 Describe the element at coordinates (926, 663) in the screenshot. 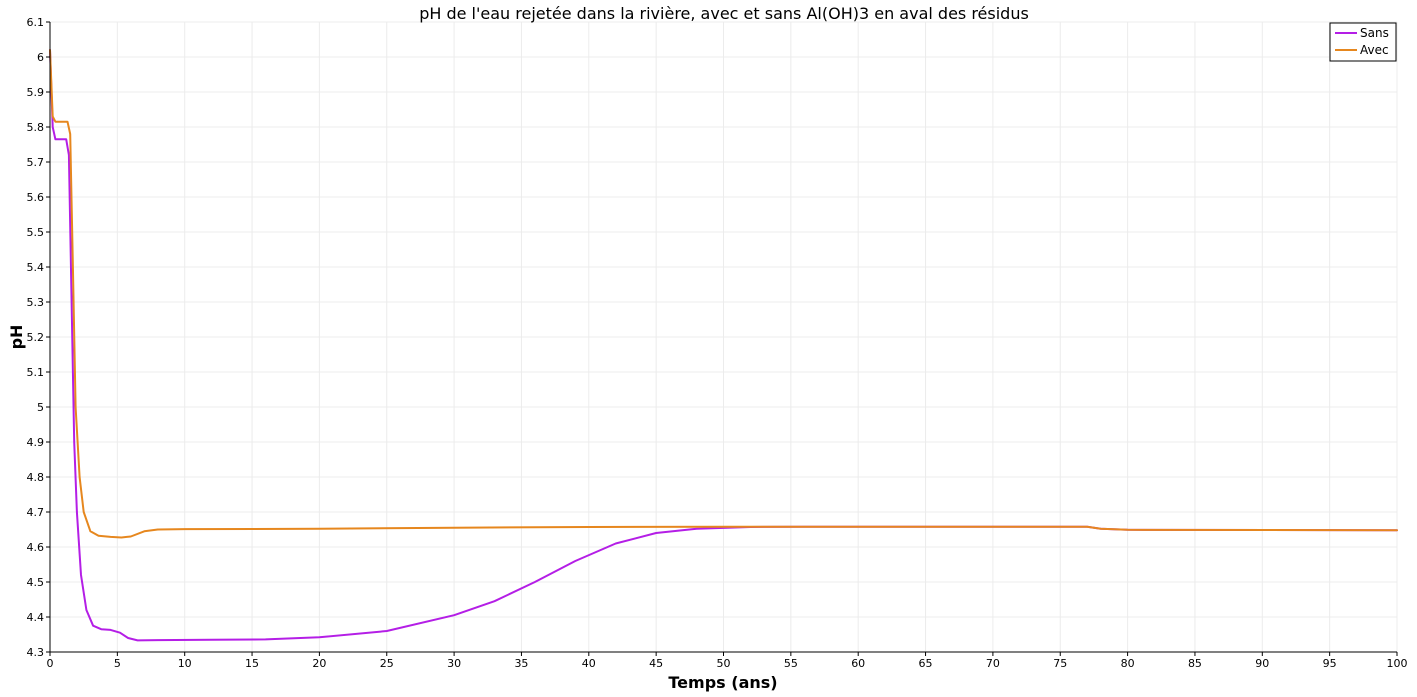

I see `x-tick-label: 65` at that location.